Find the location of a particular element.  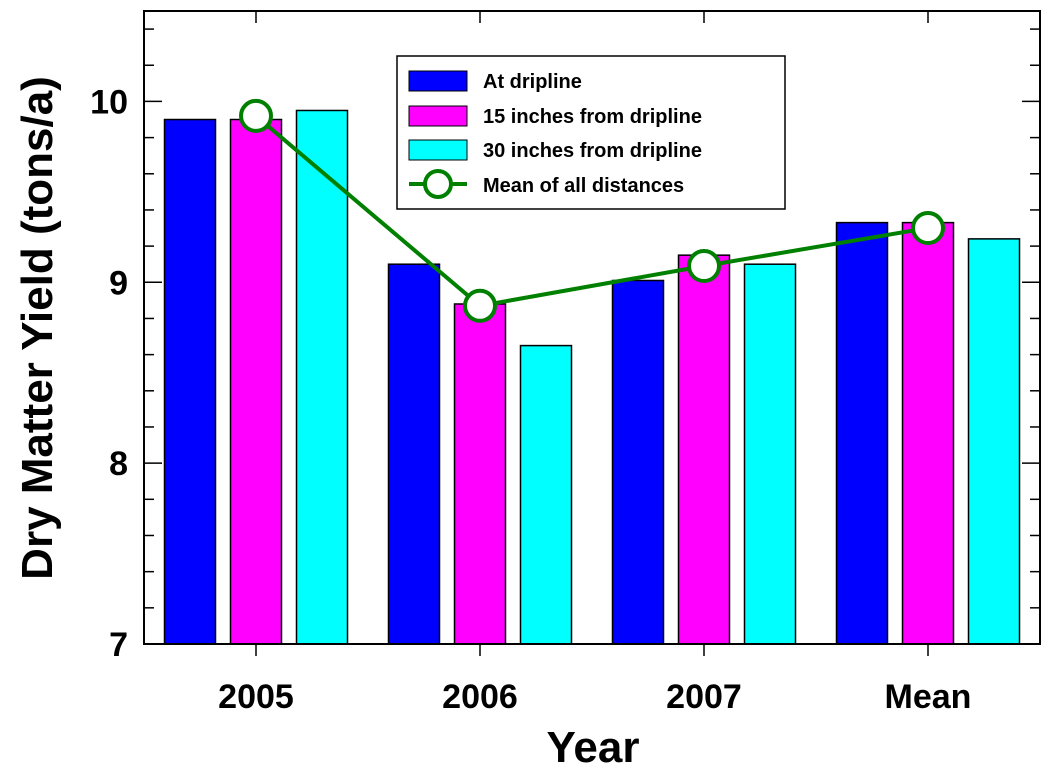

y-axis-title: Dry Matter Yield (tons/a) is located at coordinates (37, 328).